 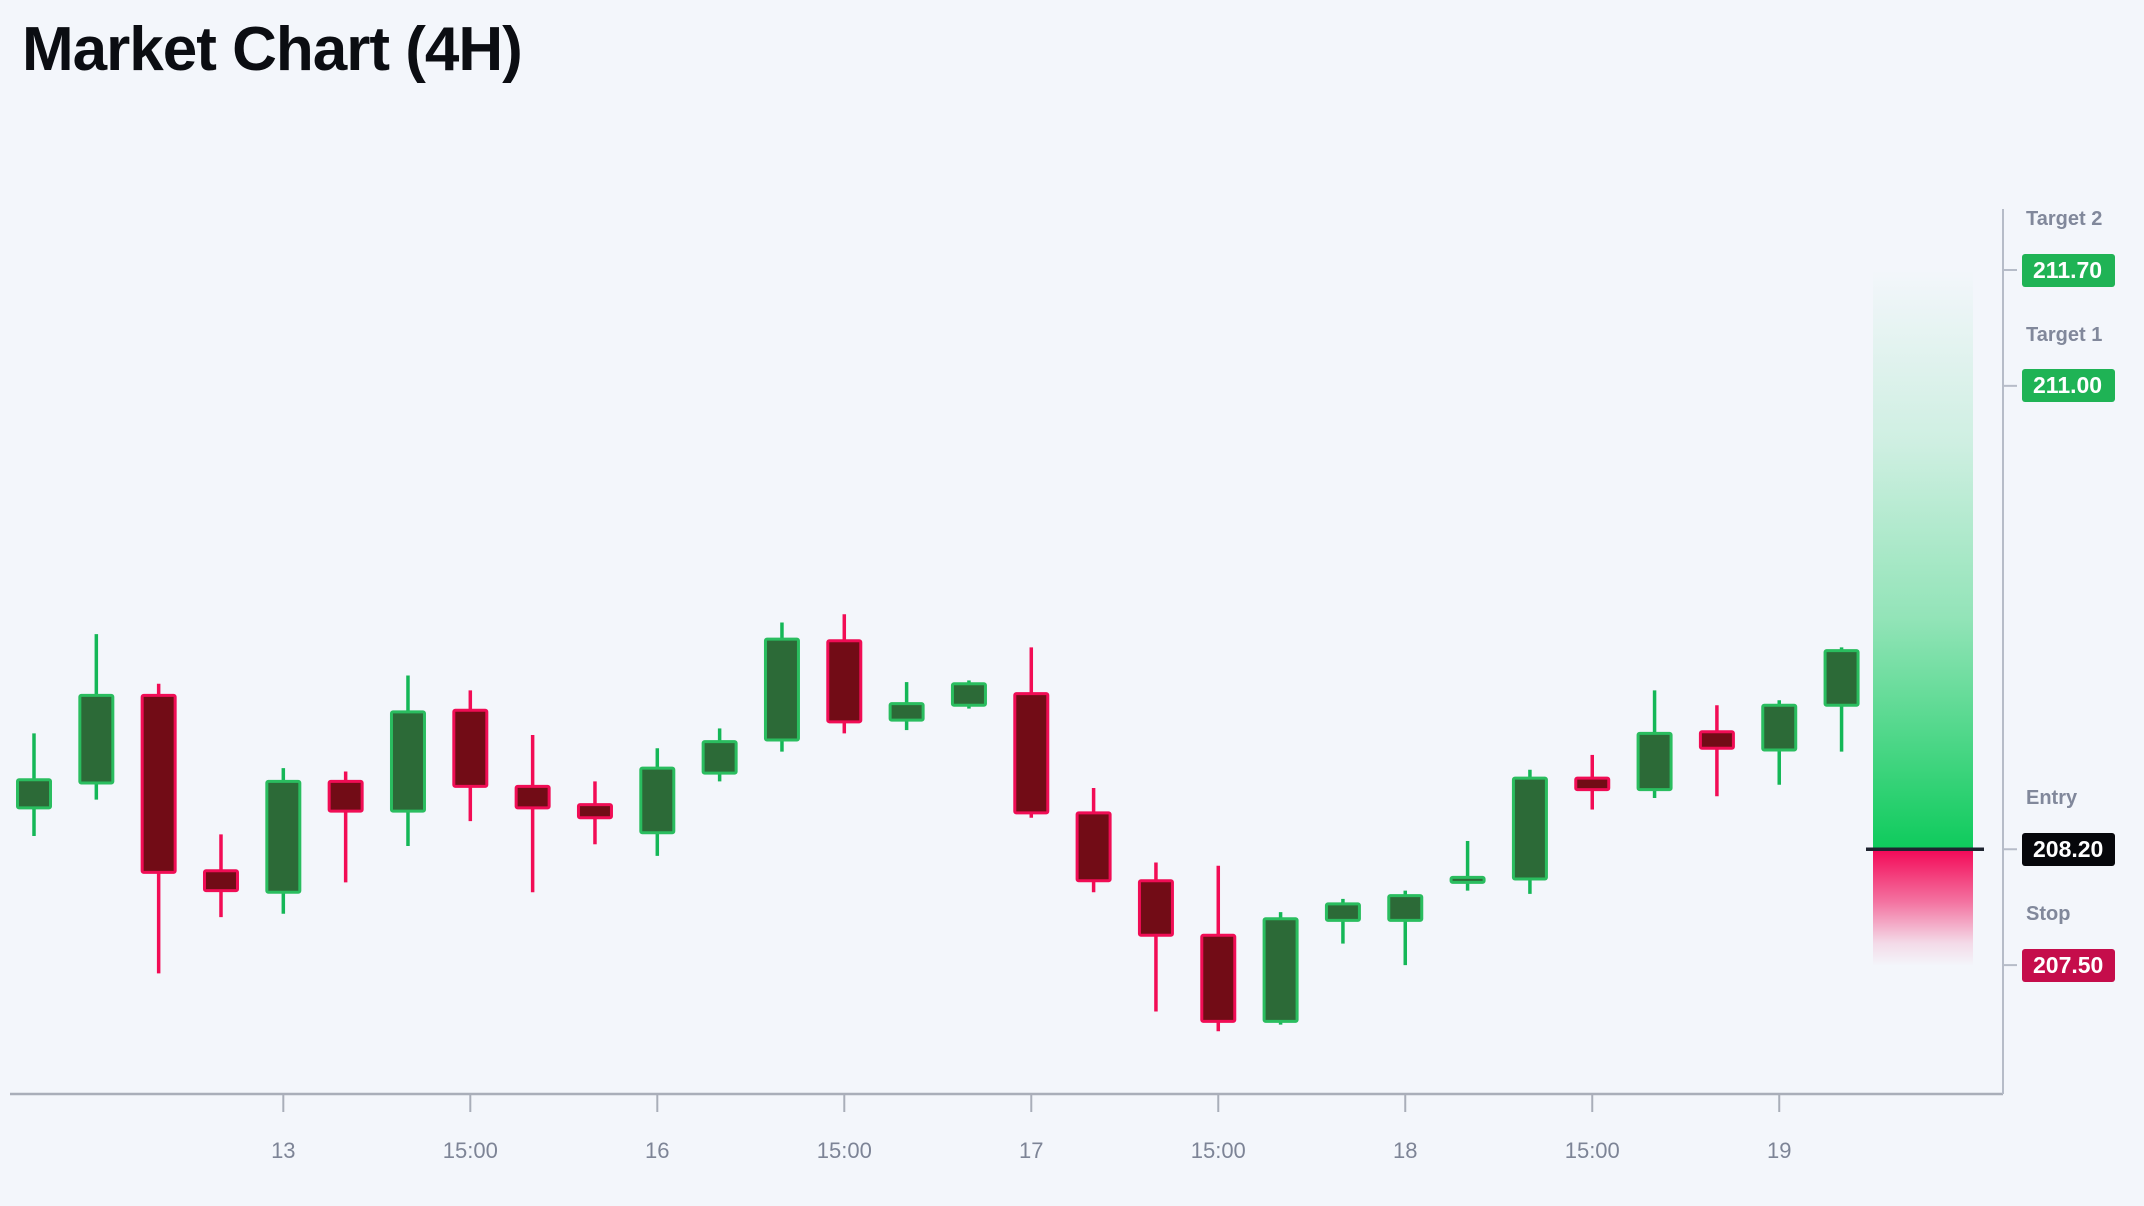 I want to click on page-title: Market Chart (4H), so click(x=272, y=49).